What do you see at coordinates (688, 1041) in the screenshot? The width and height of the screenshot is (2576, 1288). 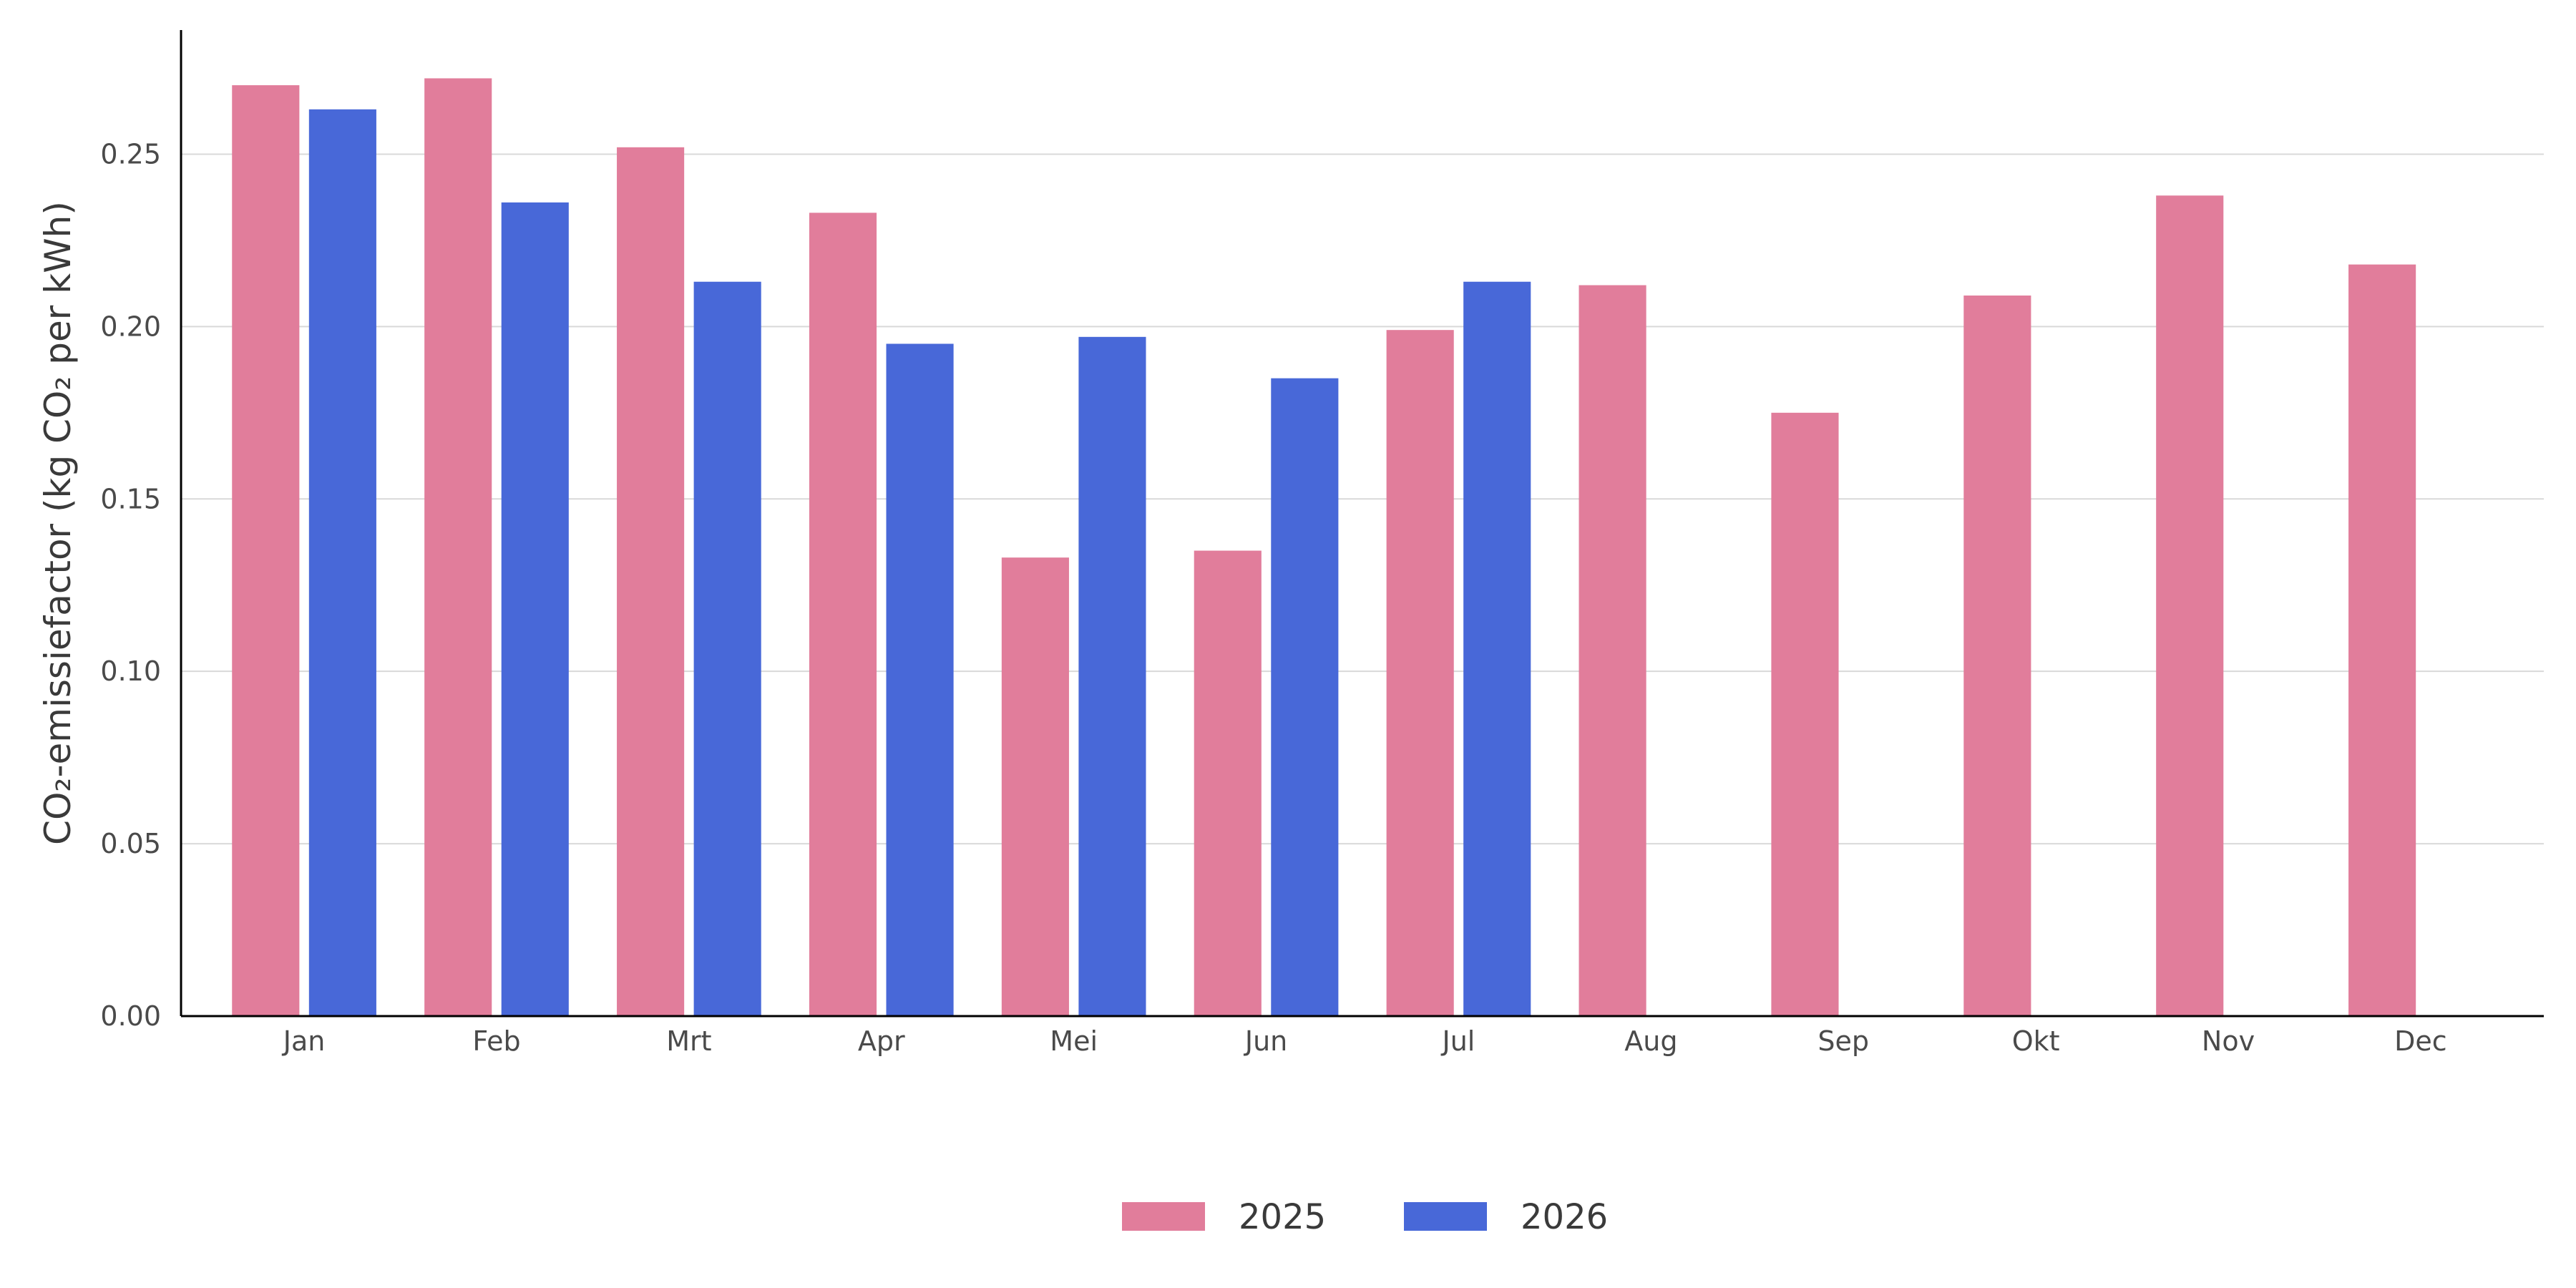 I see `x-tick-label-mrt: Mrt` at bounding box center [688, 1041].